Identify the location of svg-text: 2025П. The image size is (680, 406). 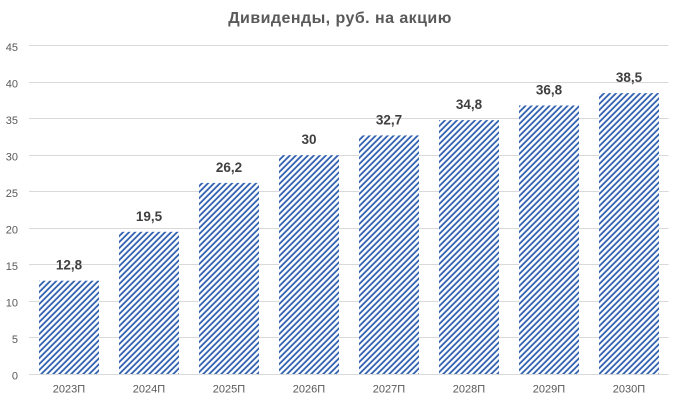
(229, 390).